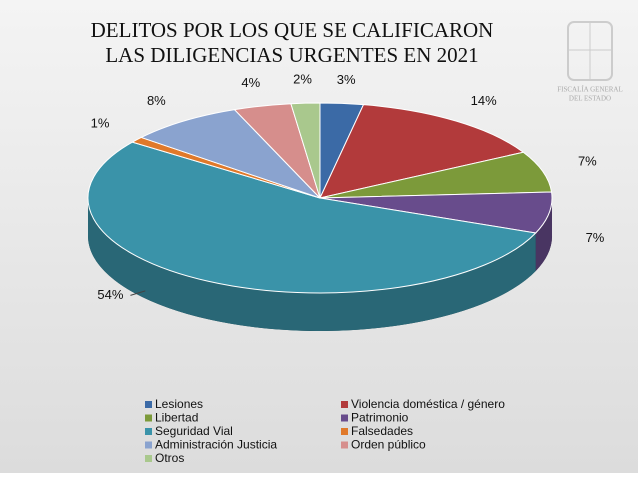 The height and width of the screenshot is (478, 638). Describe the element at coordinates (302, 79) in the screenshot. I see `data-label: 2%` at that location.